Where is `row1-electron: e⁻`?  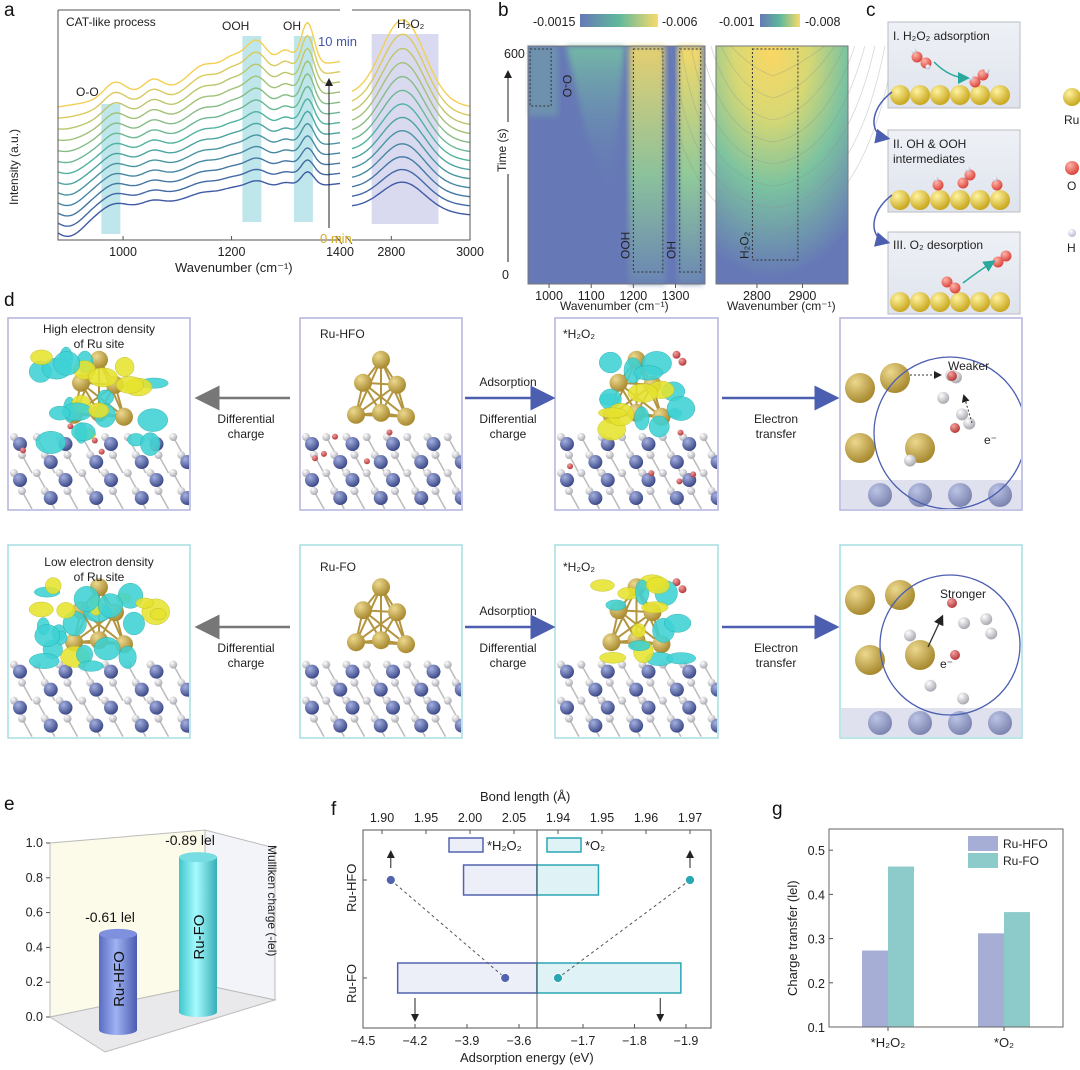 row1-electron: e⁻ is located at coordinates (990, 440).